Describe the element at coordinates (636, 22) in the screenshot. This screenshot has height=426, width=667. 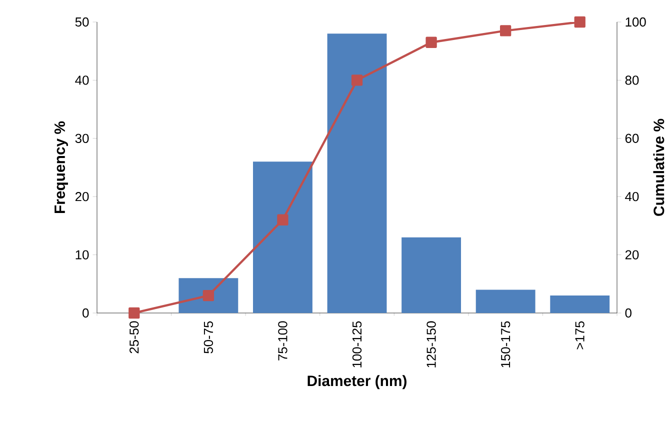
I see `y2-tick-label: 100` at that location.